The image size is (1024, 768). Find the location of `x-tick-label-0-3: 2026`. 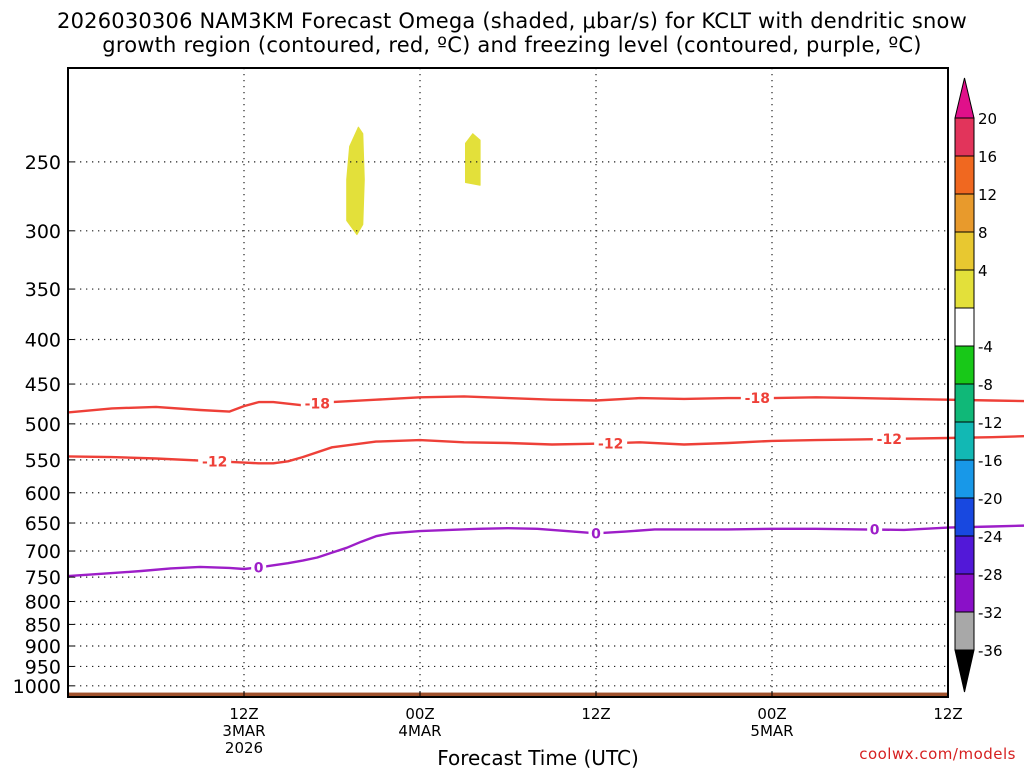

x-tick-label-0-3: 2026 is located at coordinates (244, 748).